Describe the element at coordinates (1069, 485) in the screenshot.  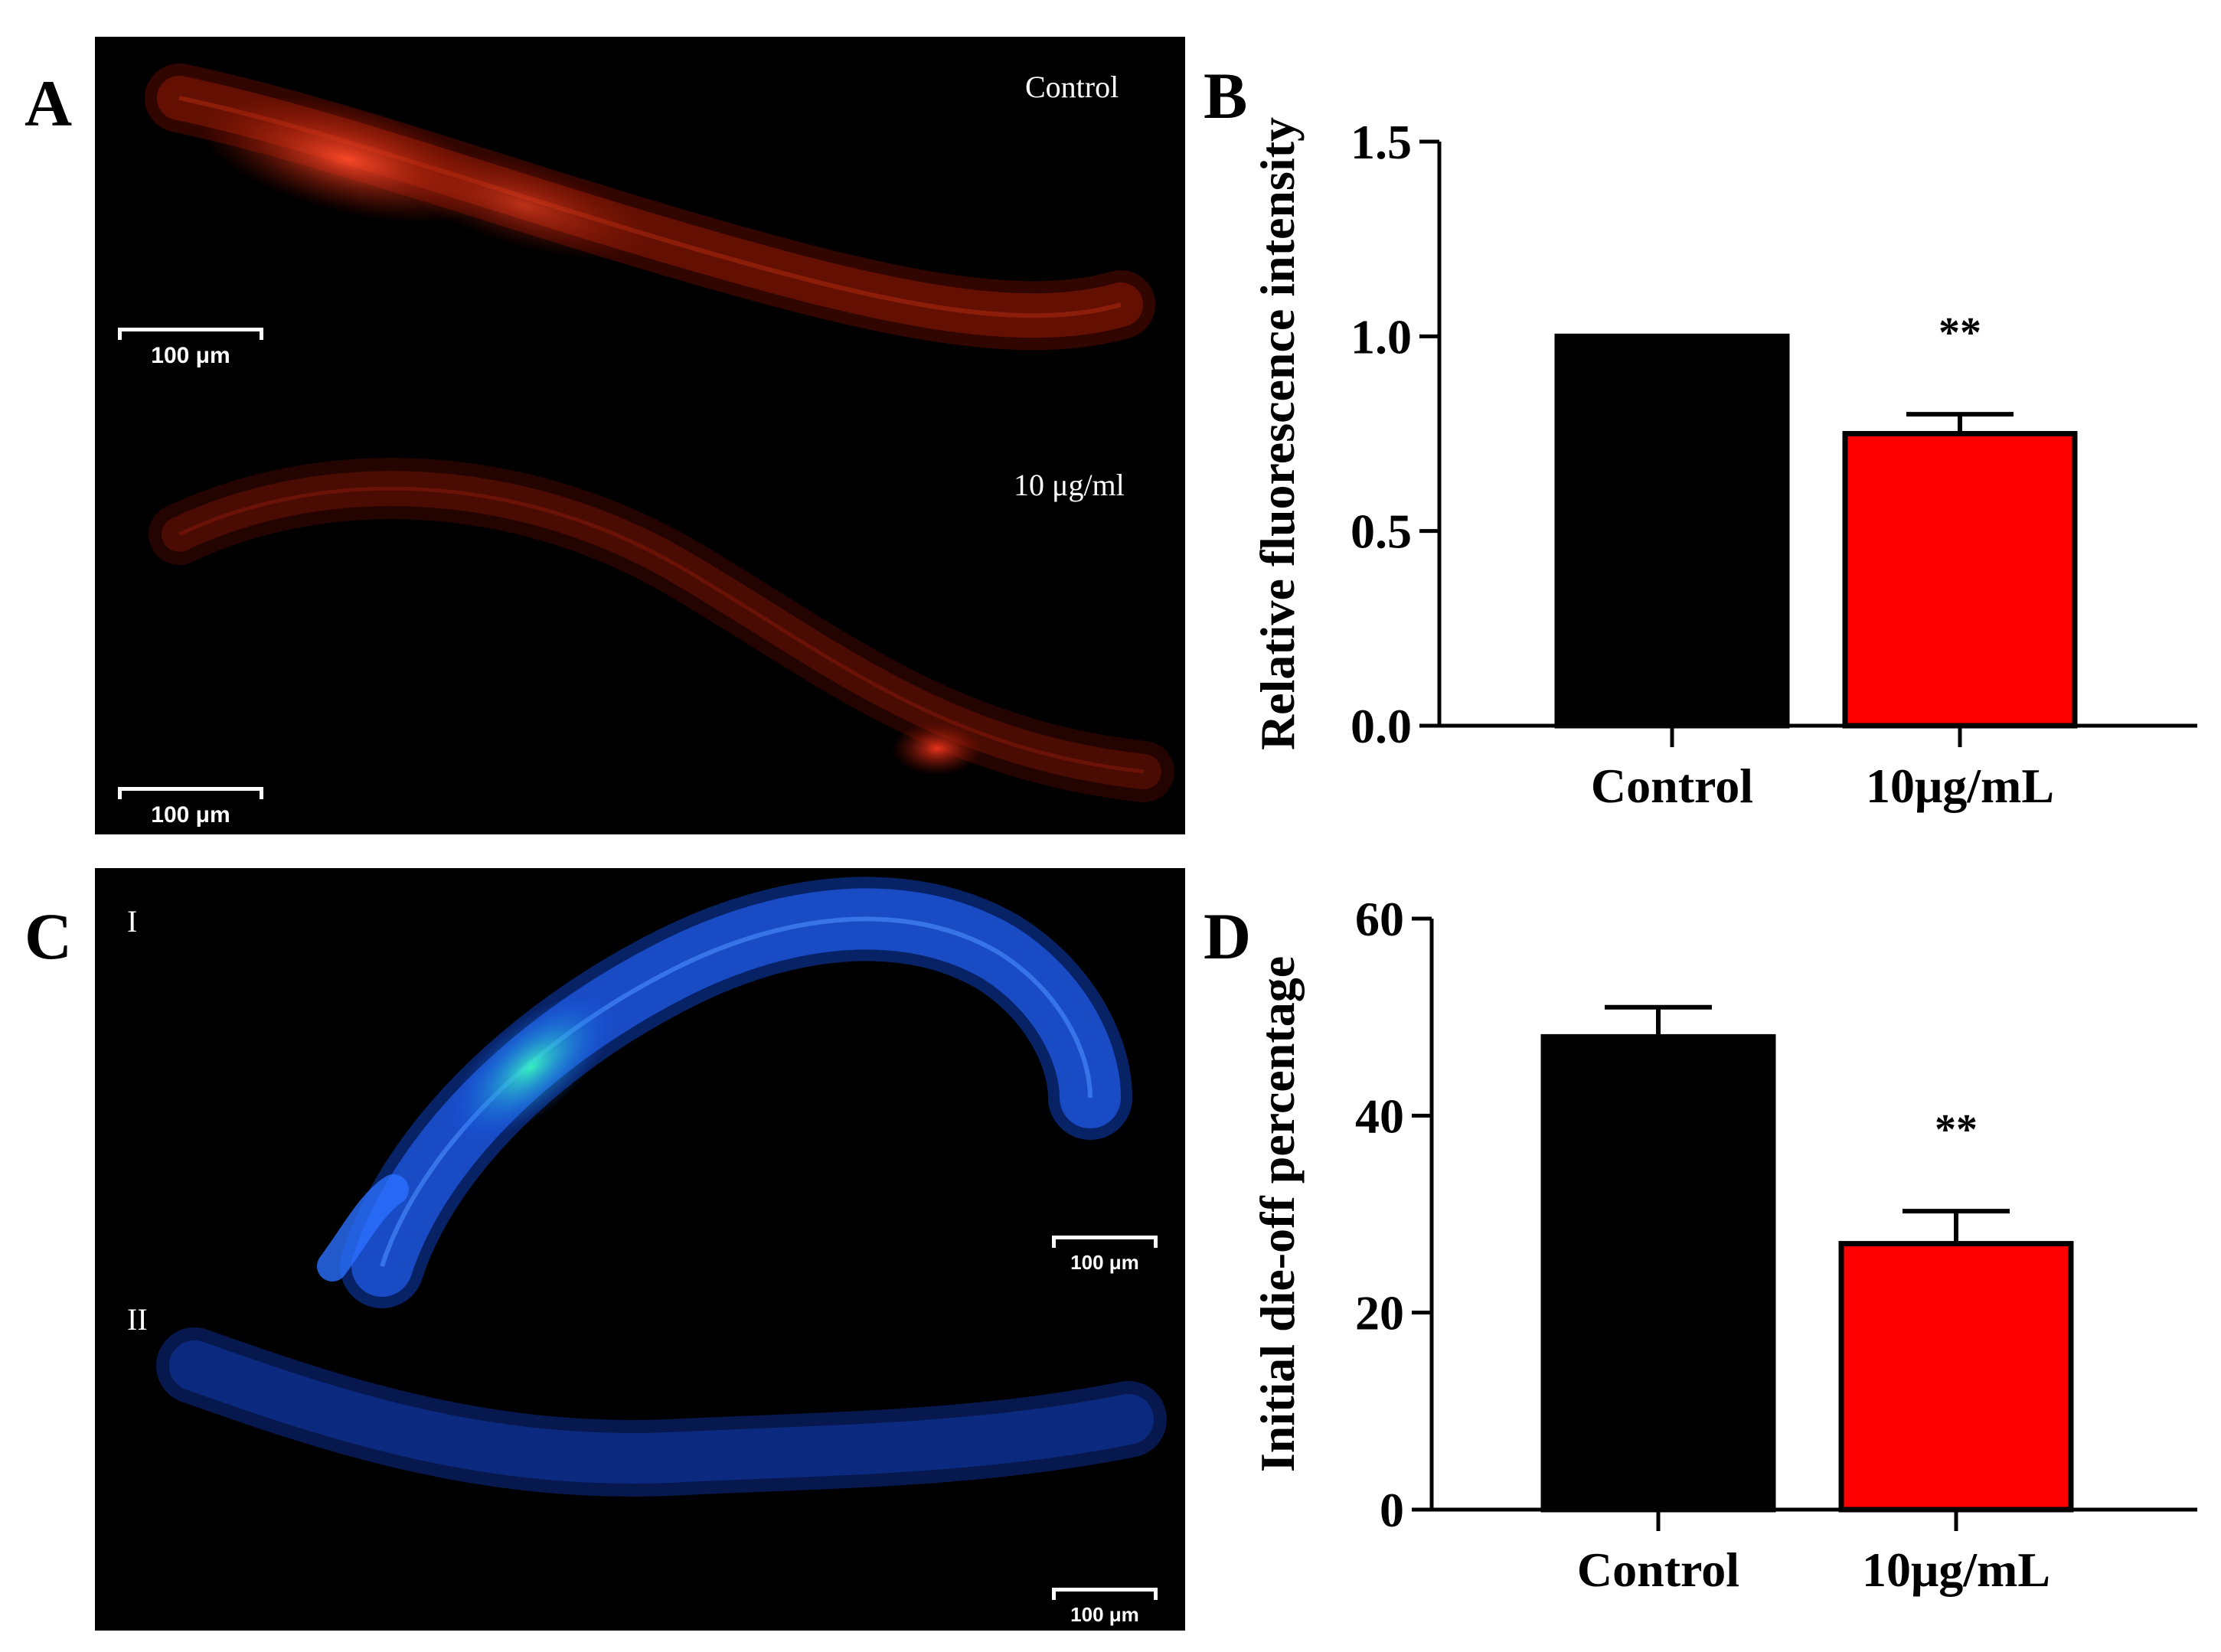
I see `label-10ugml: 10 μg/ml` at that location.